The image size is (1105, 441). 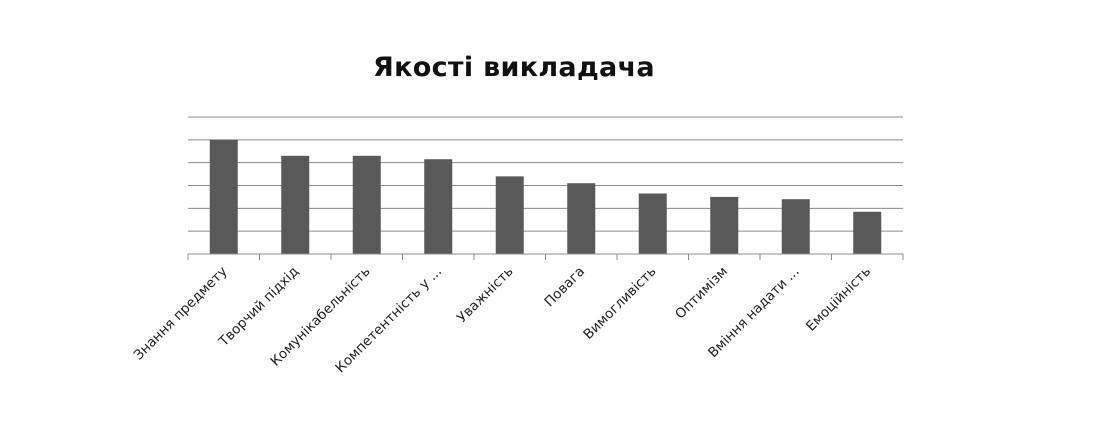 I want to click on category-label: Оптимізм, so click(x=701, y=293).